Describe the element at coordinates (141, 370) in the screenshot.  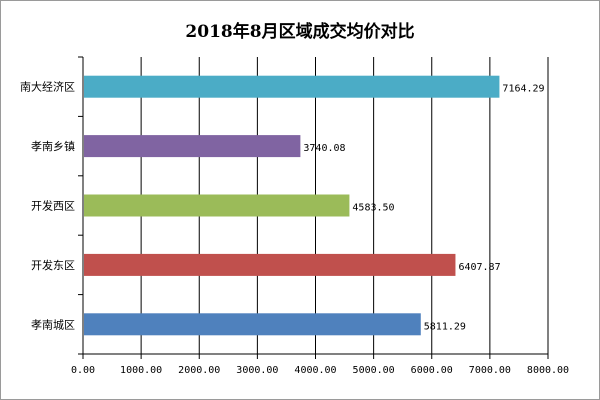
I see `x-tick-label: 1000.00` at that location.